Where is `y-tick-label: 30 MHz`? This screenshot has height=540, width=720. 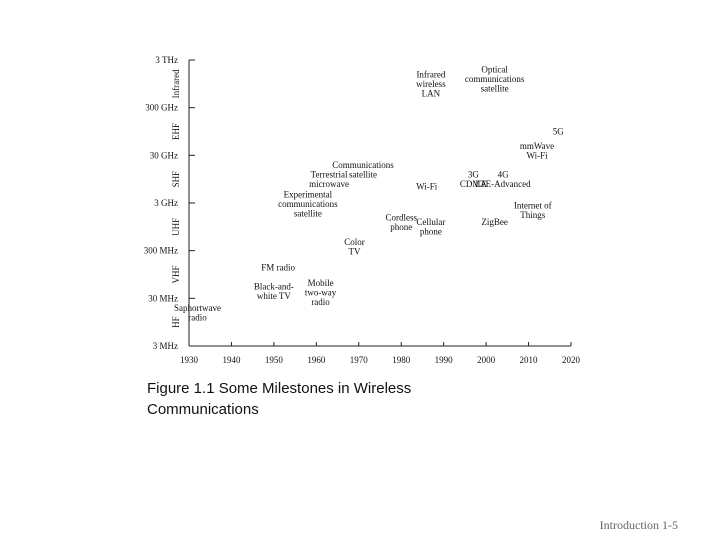 y-tick-label: 30 MHz is located at coordinates (163, 298).